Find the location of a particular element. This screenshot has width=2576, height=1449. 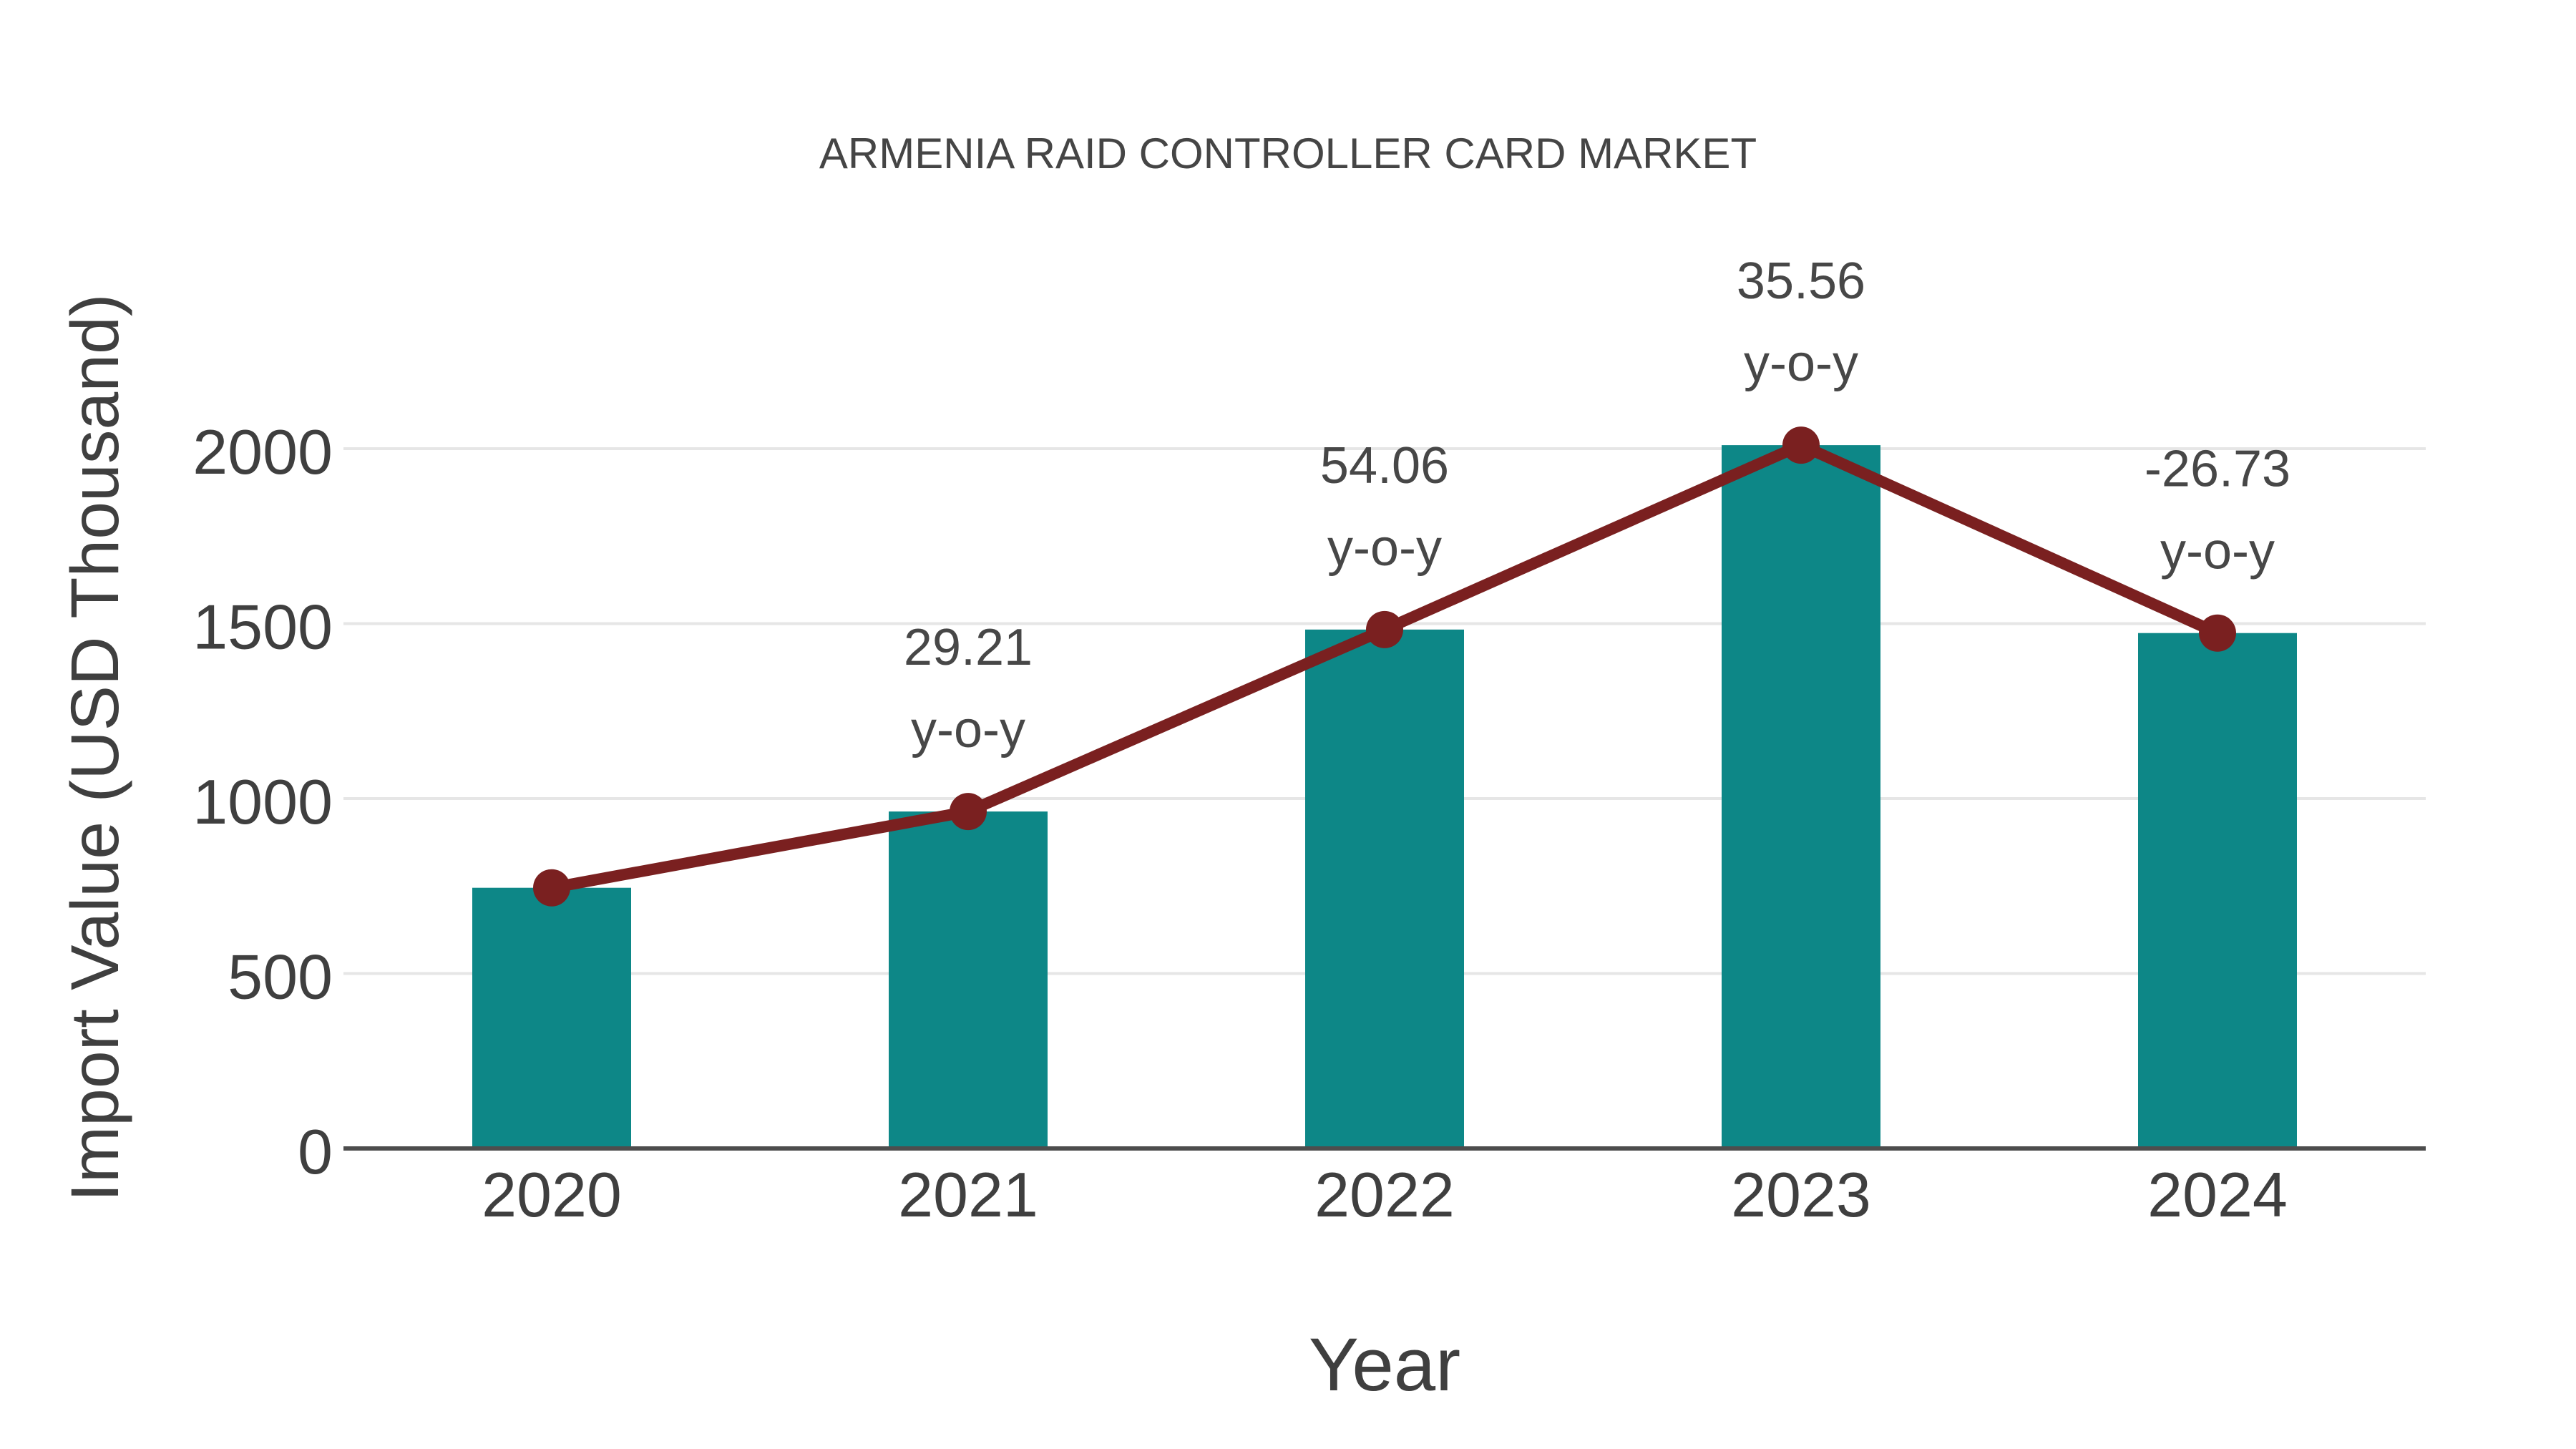

bar-2021 is located at coordinates (968, 979).